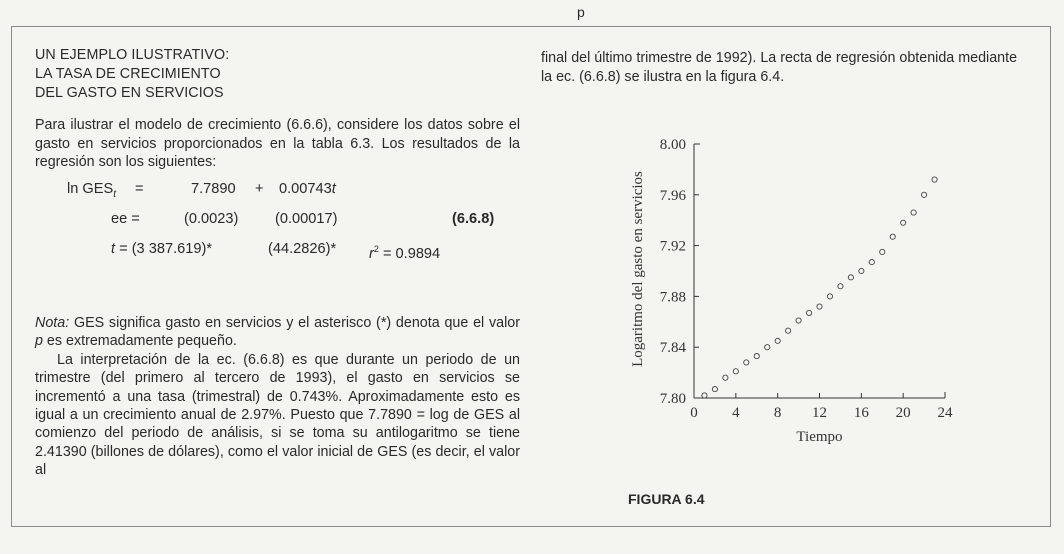  Describe the element at coordinates (139, 188) in the screenshot. I see `eq-equals: =` at that location.